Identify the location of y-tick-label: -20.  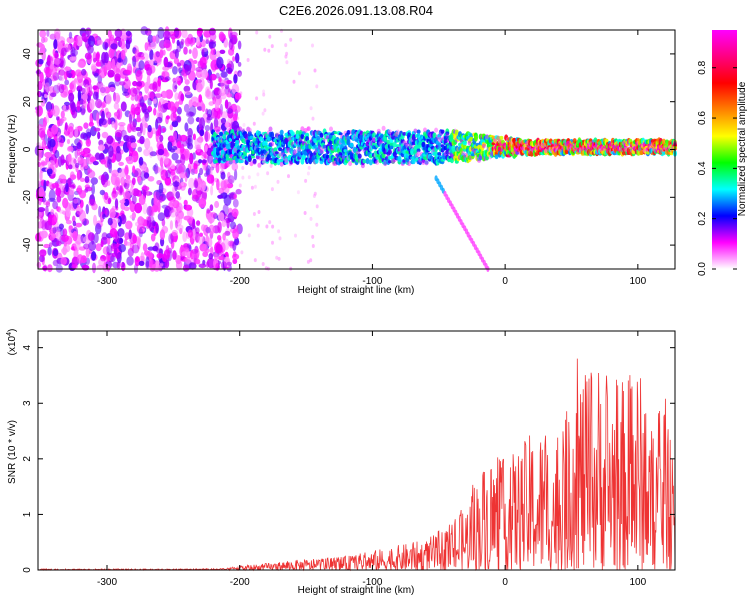
(27, 197).